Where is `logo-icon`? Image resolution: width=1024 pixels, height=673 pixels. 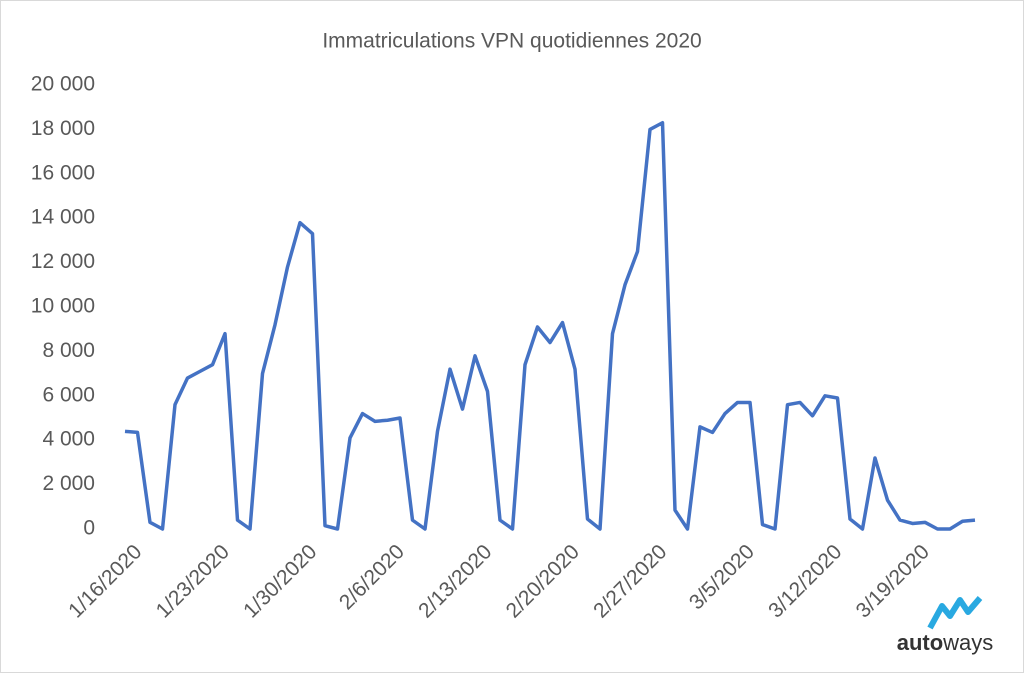
logo-icon is located at coordinates (955, 613).